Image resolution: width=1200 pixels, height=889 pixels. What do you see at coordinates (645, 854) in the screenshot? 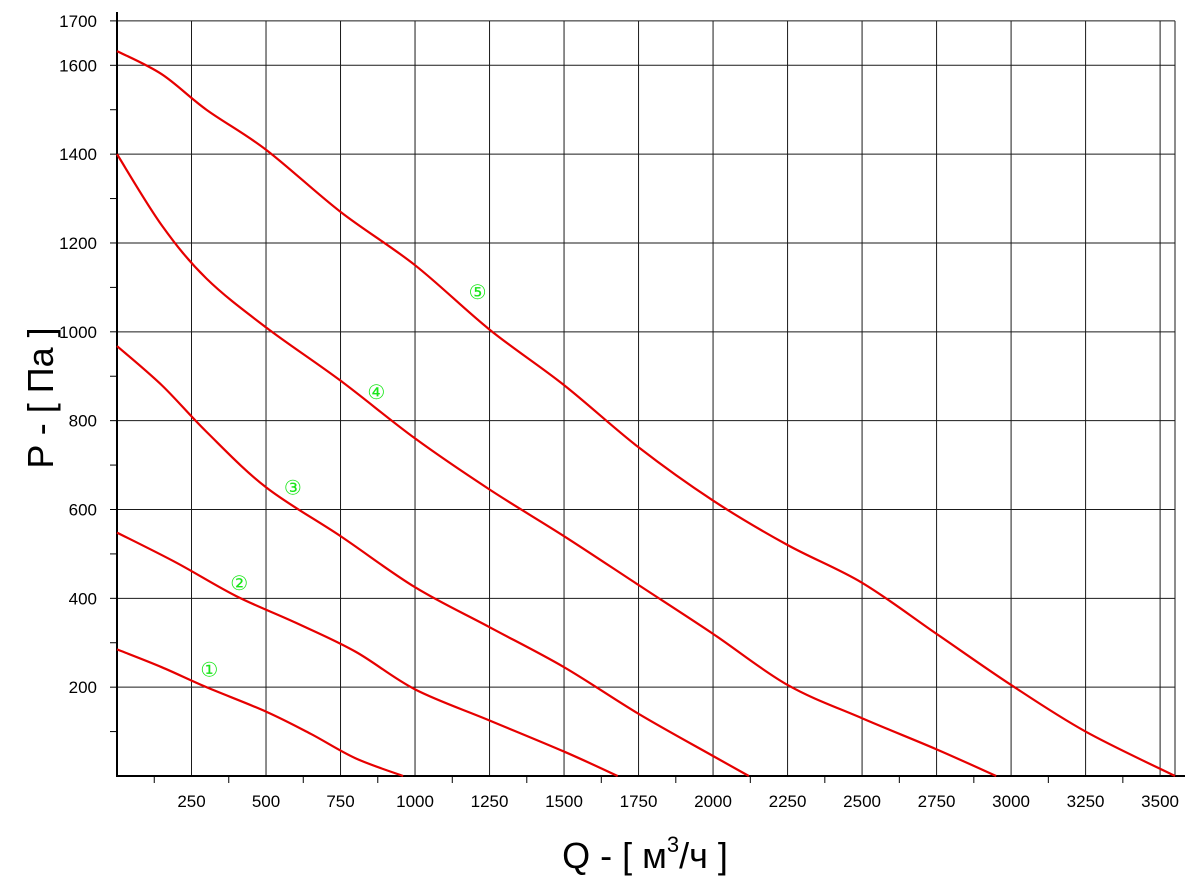
I see `x-axis-title: Q - [ м3/ч ]` at bounding box center [645, 854].